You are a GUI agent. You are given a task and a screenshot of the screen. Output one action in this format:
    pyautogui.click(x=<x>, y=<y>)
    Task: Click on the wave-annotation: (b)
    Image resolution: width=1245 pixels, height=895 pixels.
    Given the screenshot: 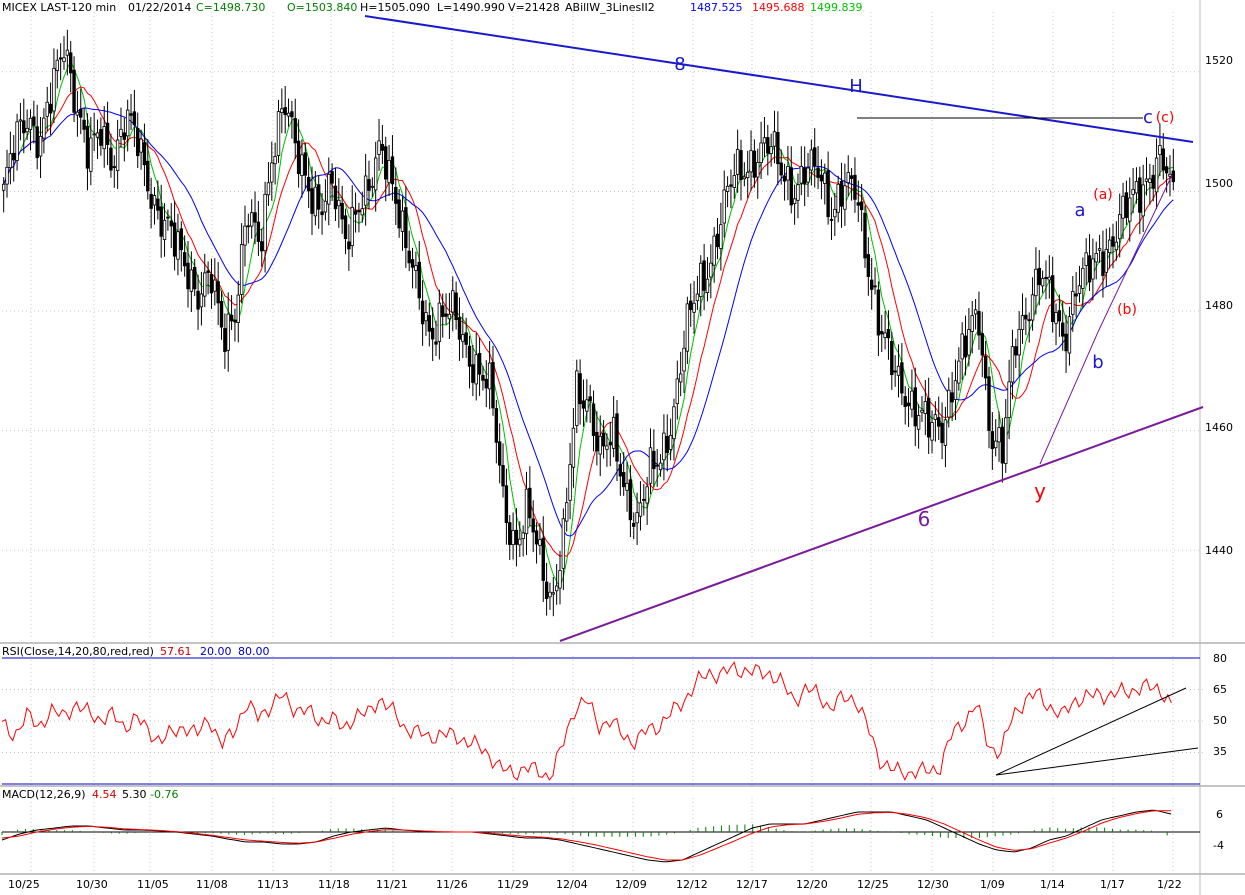 What is the action you would take?
    pyautogui.click(x=1127, y=310)
    